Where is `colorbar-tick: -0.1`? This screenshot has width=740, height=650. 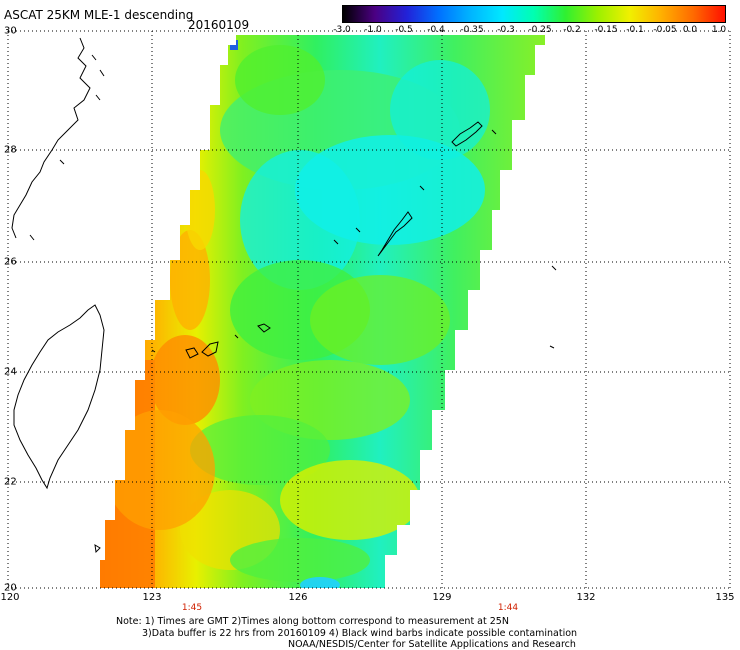
colorbar-tick: -0.1 is located at coordinates (635, 30).